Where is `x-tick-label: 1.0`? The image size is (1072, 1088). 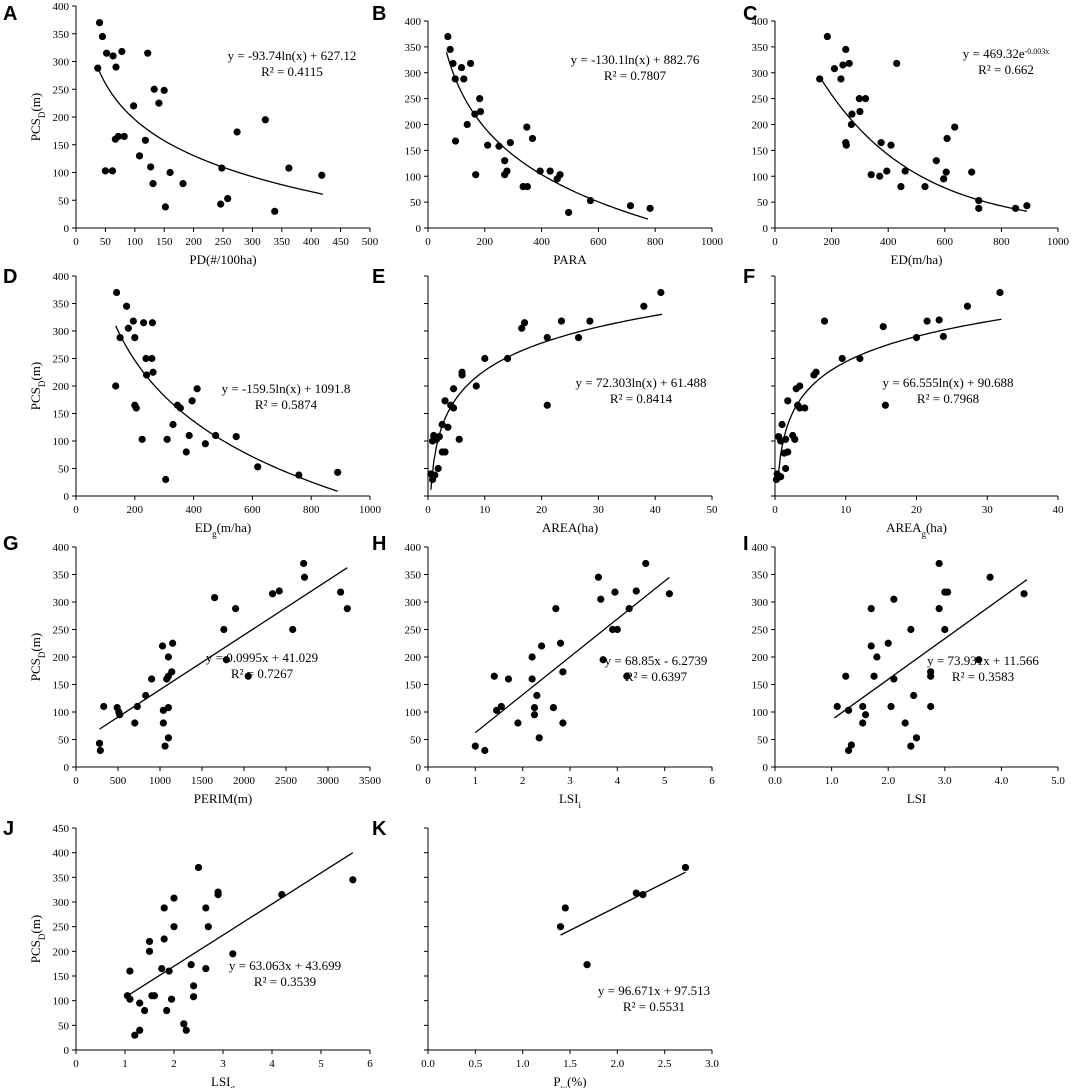 x-tick-label: 1.0 is located at coordinates (832, 781).